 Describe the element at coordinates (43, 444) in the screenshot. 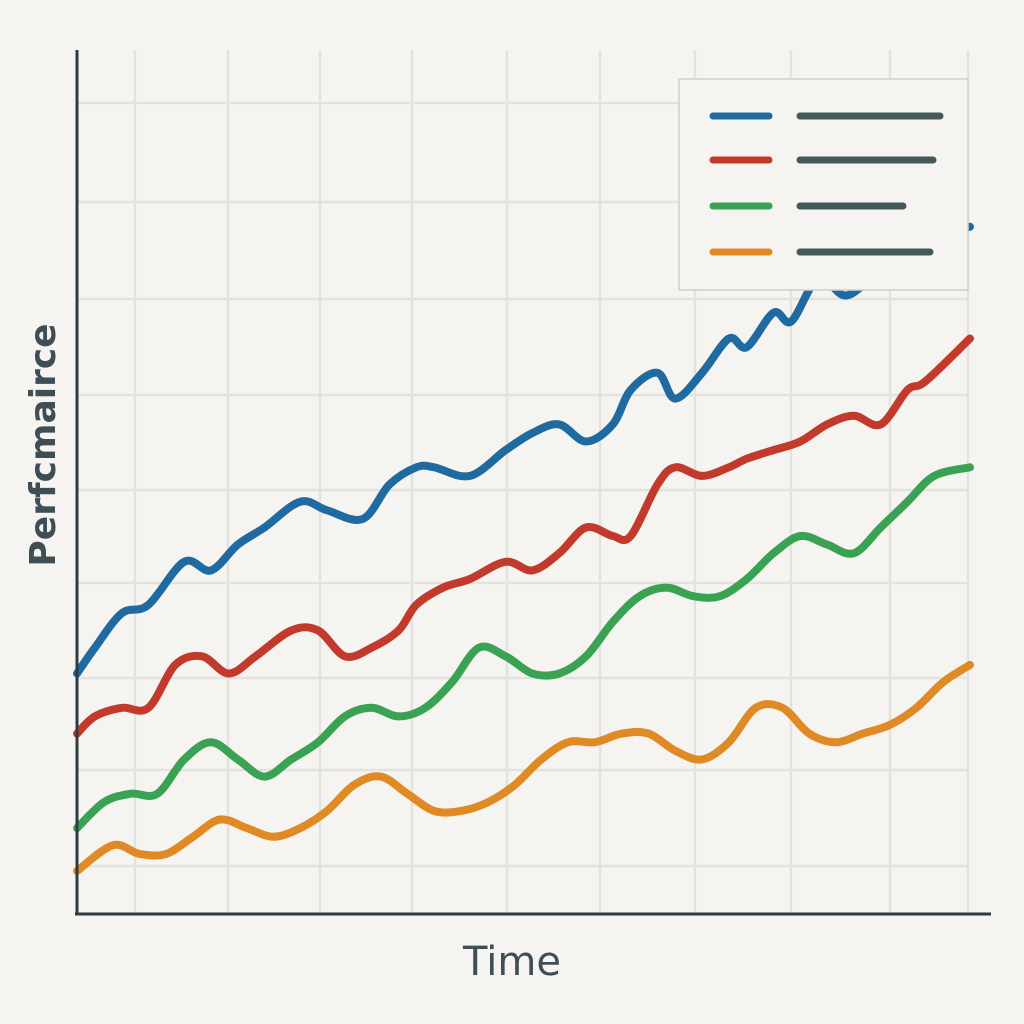

I see `y-axis-title: Perfcmairce` at that location.